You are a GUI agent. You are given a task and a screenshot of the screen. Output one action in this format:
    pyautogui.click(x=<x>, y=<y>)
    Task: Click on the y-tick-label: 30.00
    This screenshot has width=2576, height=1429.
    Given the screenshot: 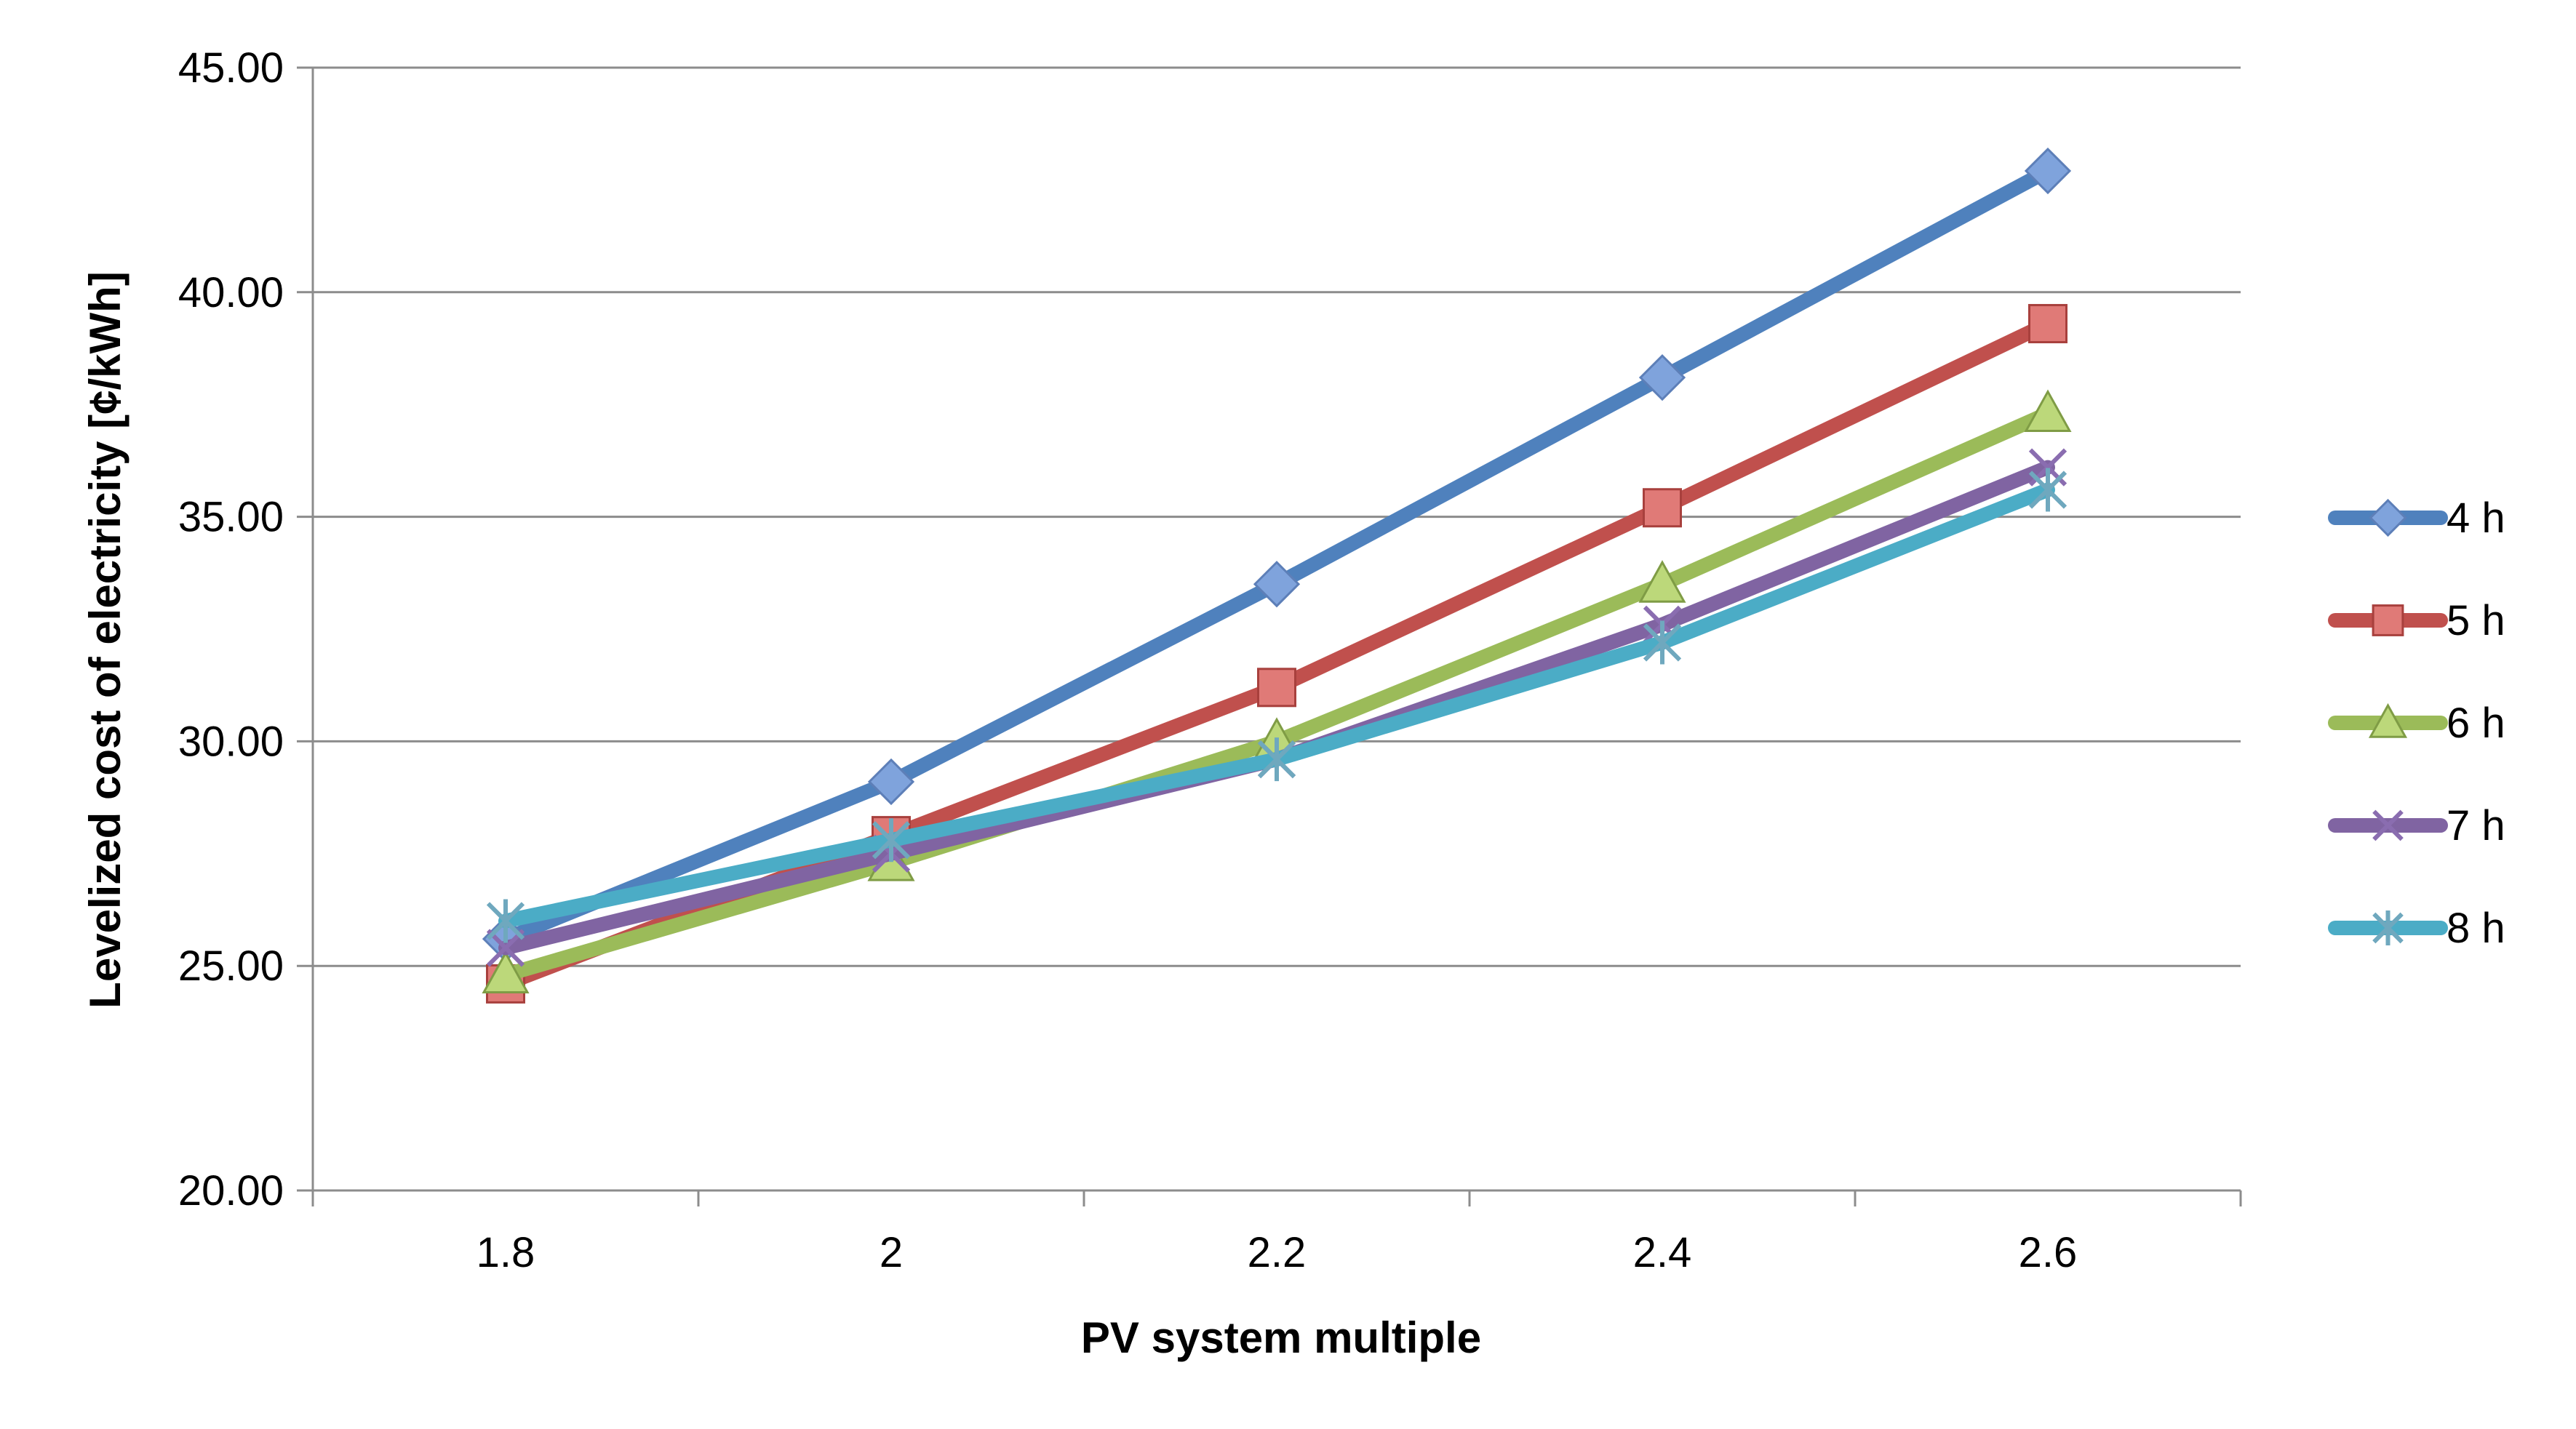 What is the action you would take?
    pyautogui.click(x=231, y=741)
    